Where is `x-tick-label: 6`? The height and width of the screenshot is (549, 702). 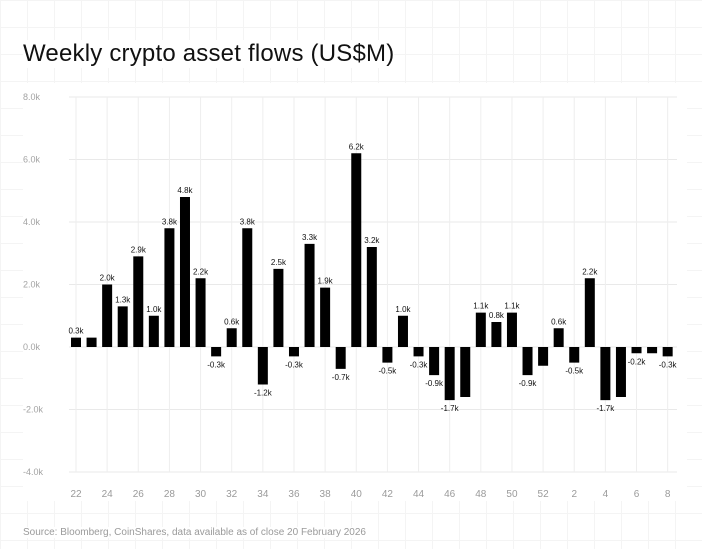
x-tick-label: 6 is located at coordinates (637, 494).